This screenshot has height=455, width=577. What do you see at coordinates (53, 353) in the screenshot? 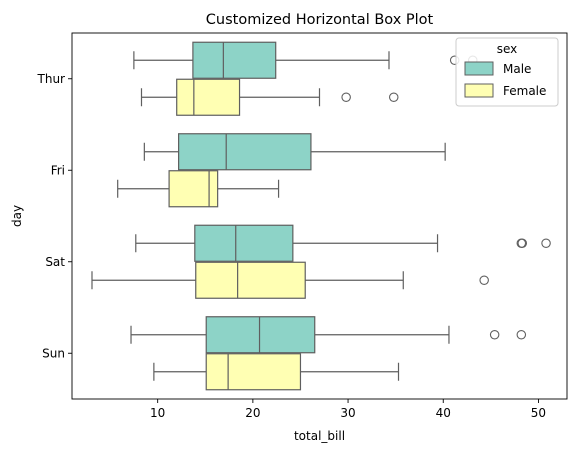
I see `y-tick-label: Sun` at bounding box center [53, 353].